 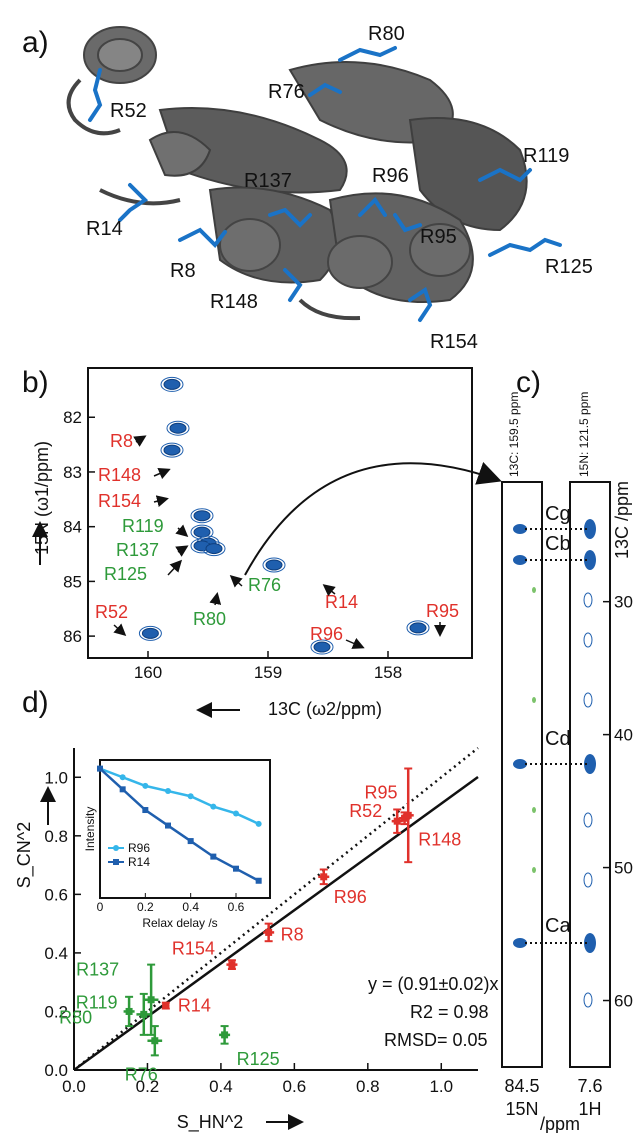 I want to click on label-point-r76: R76, so click(x=141, y=1075).